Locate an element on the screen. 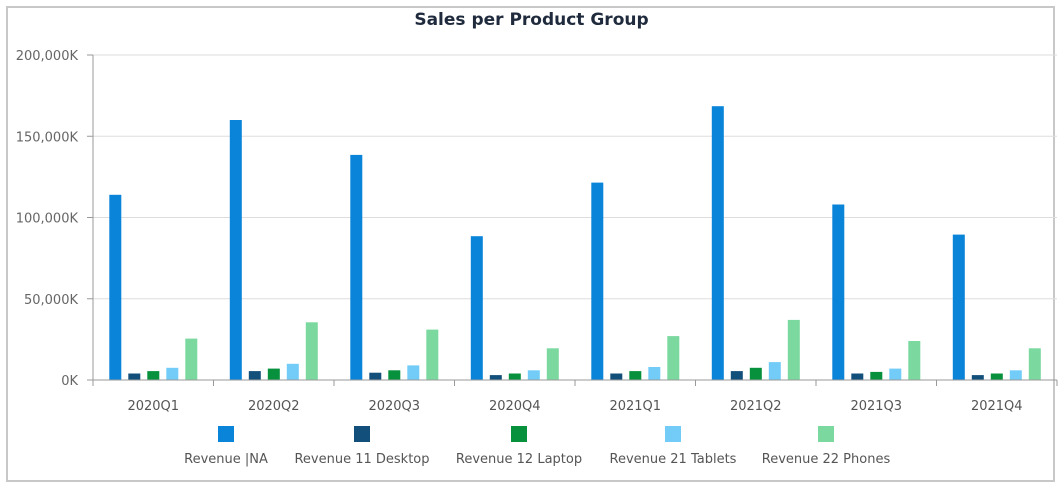 The height and width of the screenshot is (488, 1063). y-tick-label: 200,000K is located at coordinates (47, 56).